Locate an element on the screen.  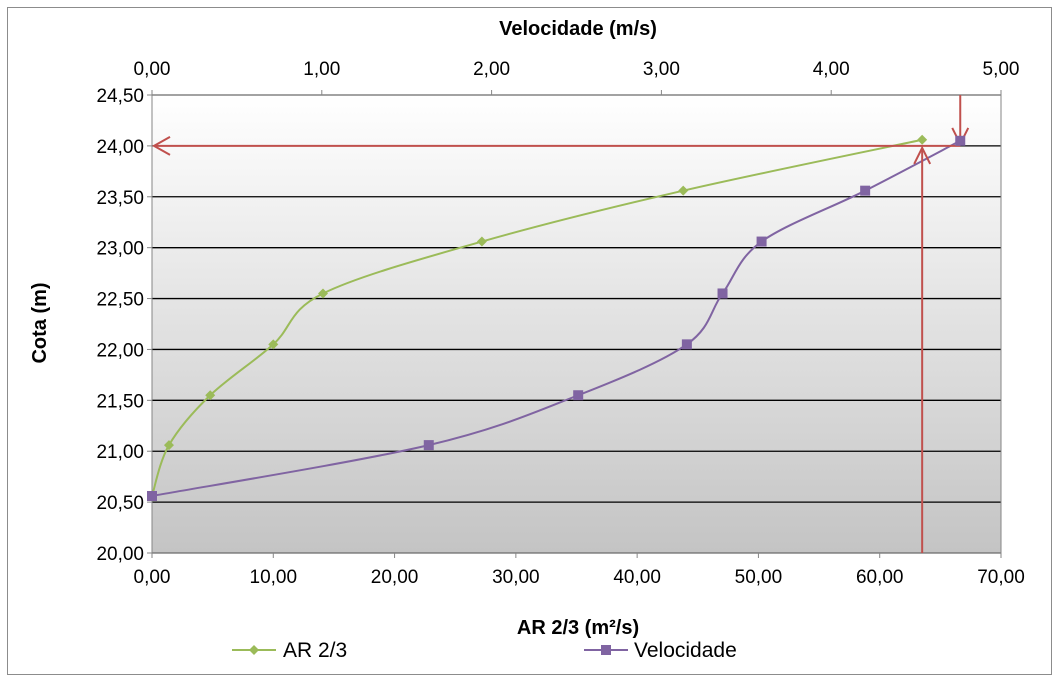
y-tick-label: 24,50 is located at coordinates (120, 96).